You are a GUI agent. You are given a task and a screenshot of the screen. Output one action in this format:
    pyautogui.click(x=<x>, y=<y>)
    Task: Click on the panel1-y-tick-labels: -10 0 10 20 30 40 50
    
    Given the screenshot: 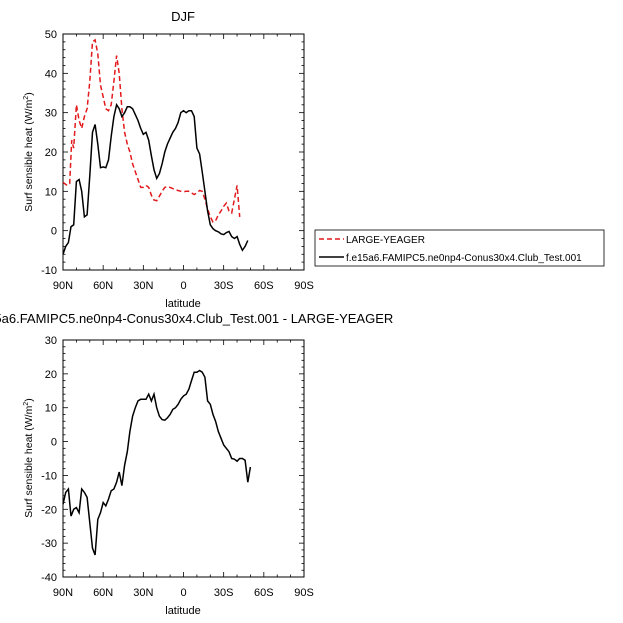 What is the action you would take?
    pyautogui.click(x=49, y=153)
    